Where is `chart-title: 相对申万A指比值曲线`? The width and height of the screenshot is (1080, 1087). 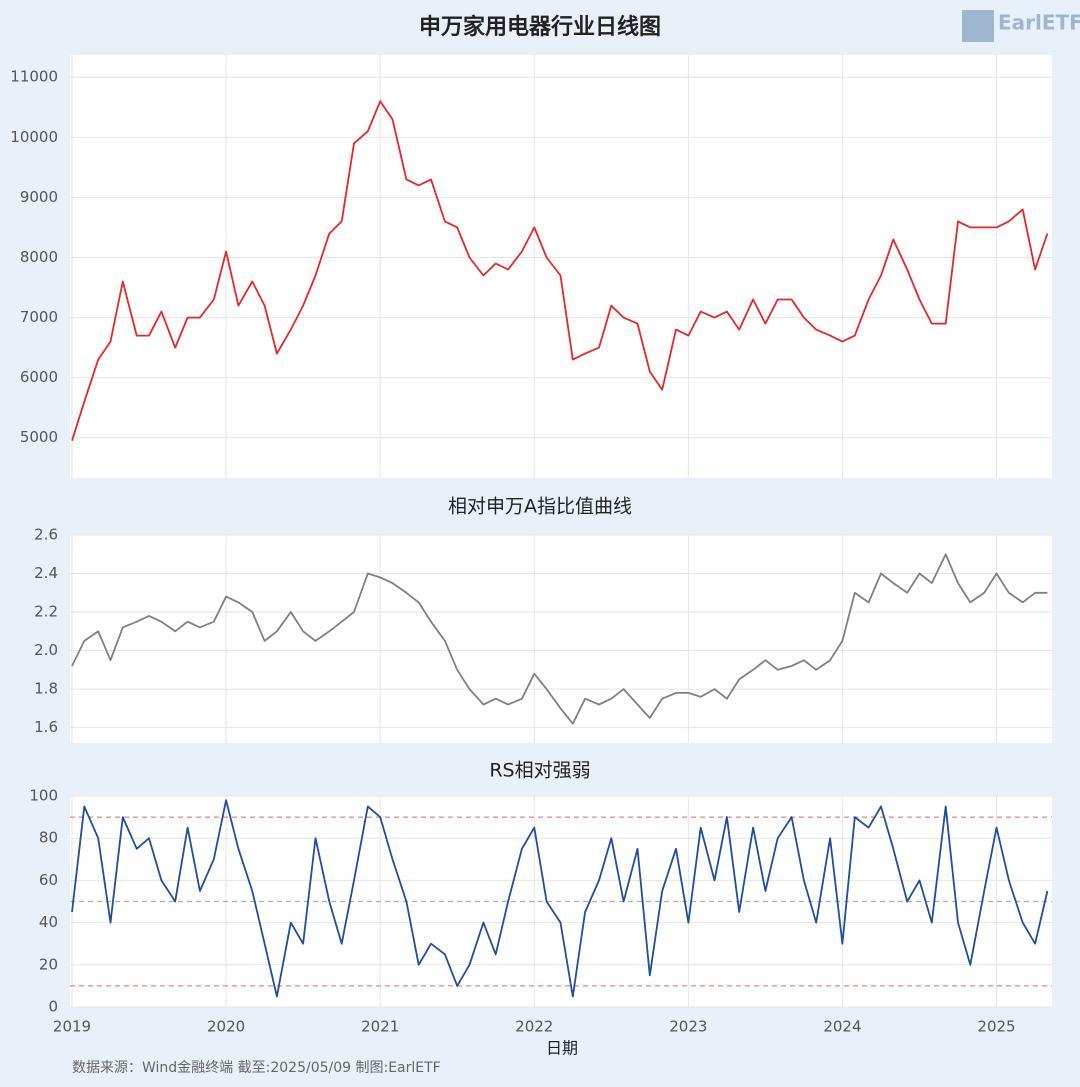 chart-title: 相对申万A指比值曲线 is located at coordinates (540, 507).